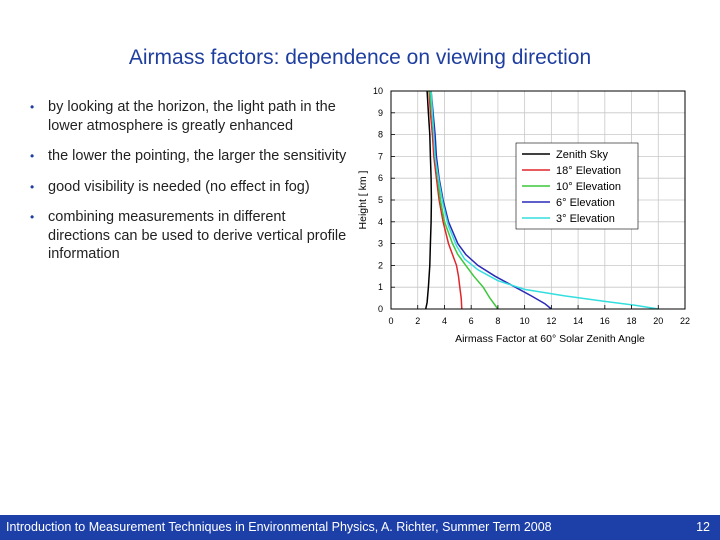 This screenshot has width=720, height=540. I want to click on chart-series-group, so click(541, 200).